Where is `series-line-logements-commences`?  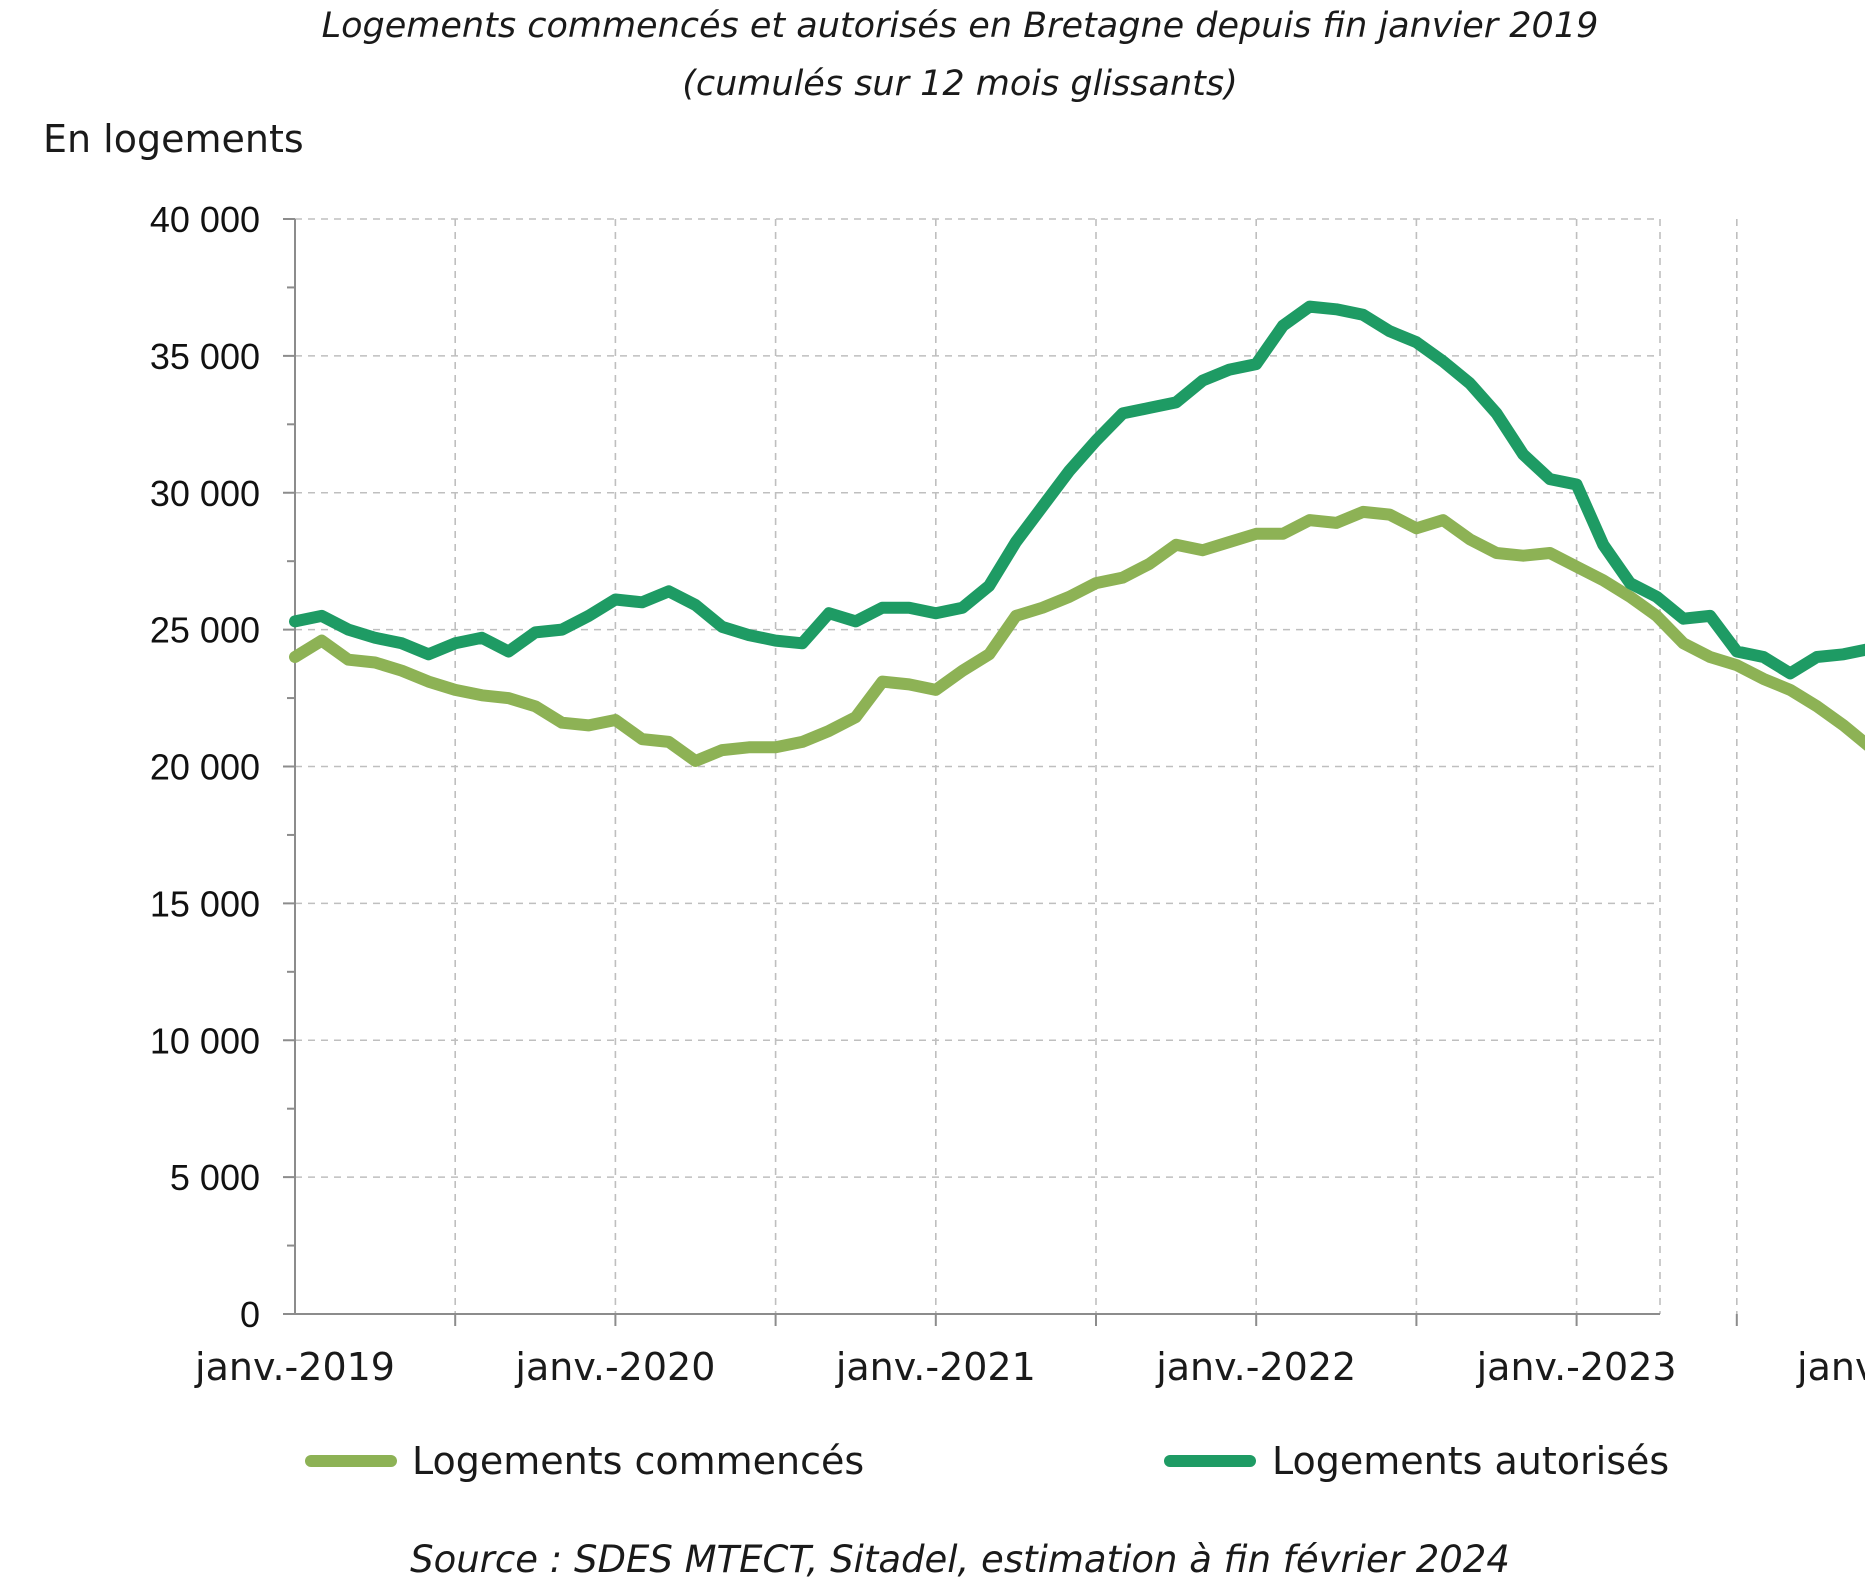 series-line-logements-commences is located at coordinates (1077, 636).